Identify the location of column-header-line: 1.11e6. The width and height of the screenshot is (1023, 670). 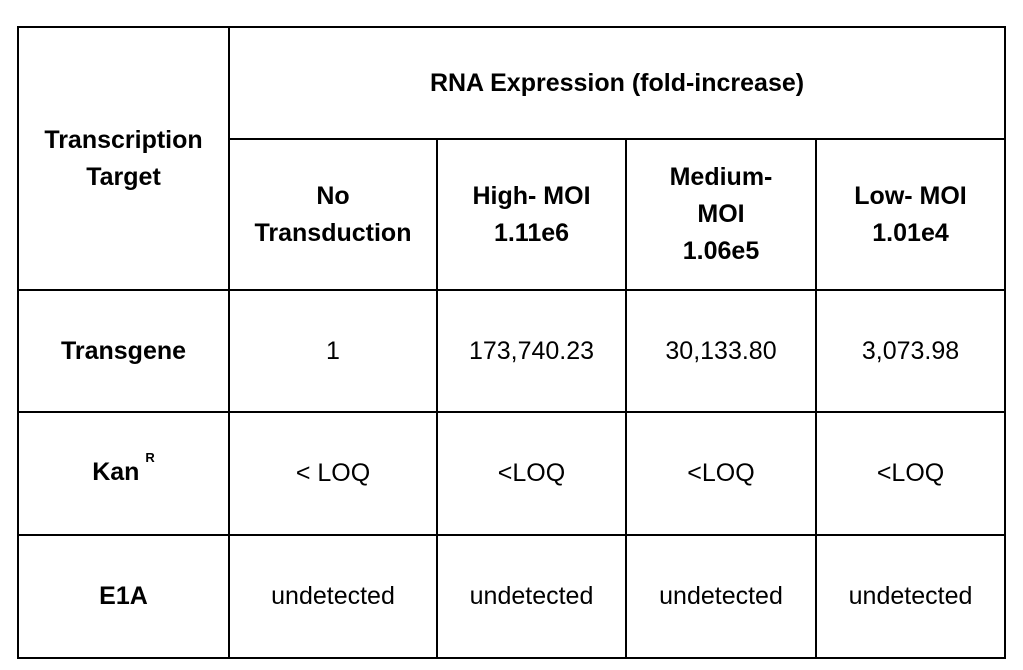
(531, 232).